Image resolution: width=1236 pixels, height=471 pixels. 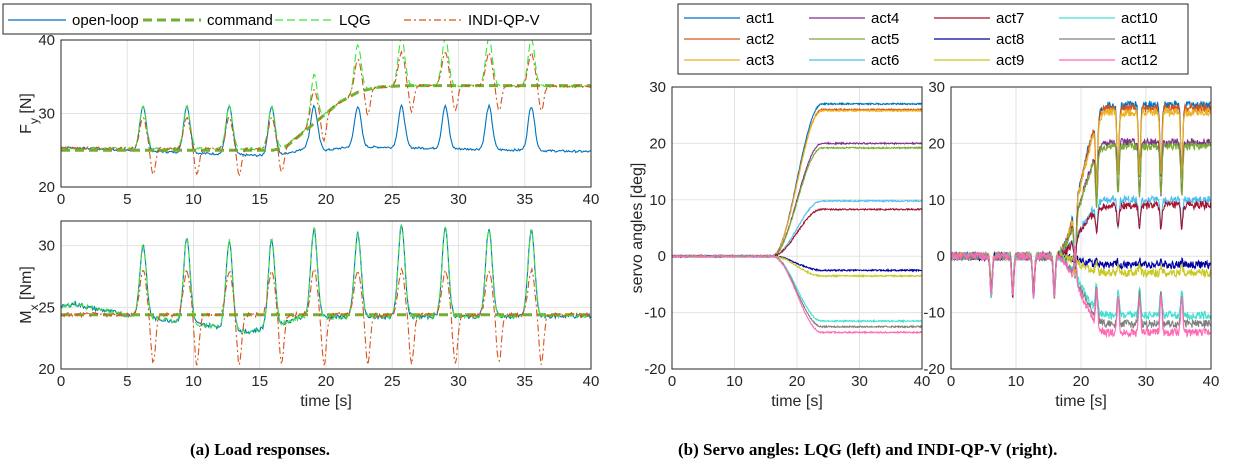 What do you see at coordinates (260, 449) in the screenshot?
I see `caption-a: (a) Load responses.` at bounding box center [260, 449].